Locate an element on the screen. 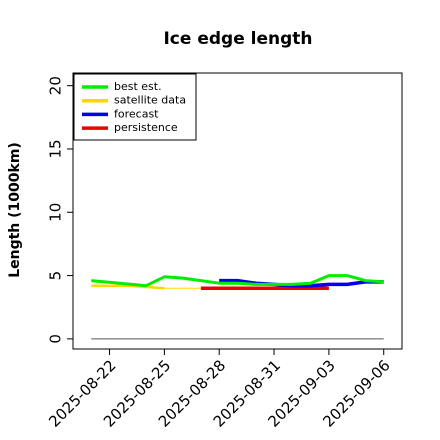  y-tick-label: 5 is located at coordinates (56, 276).